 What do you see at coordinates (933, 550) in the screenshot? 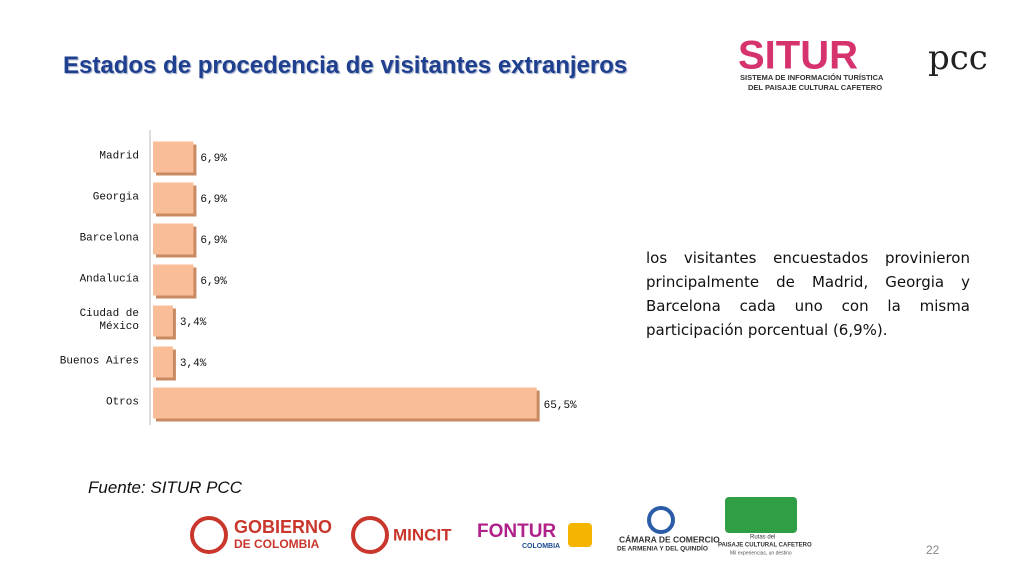
I see `page-number: 22` at bounding box center [933, 550].